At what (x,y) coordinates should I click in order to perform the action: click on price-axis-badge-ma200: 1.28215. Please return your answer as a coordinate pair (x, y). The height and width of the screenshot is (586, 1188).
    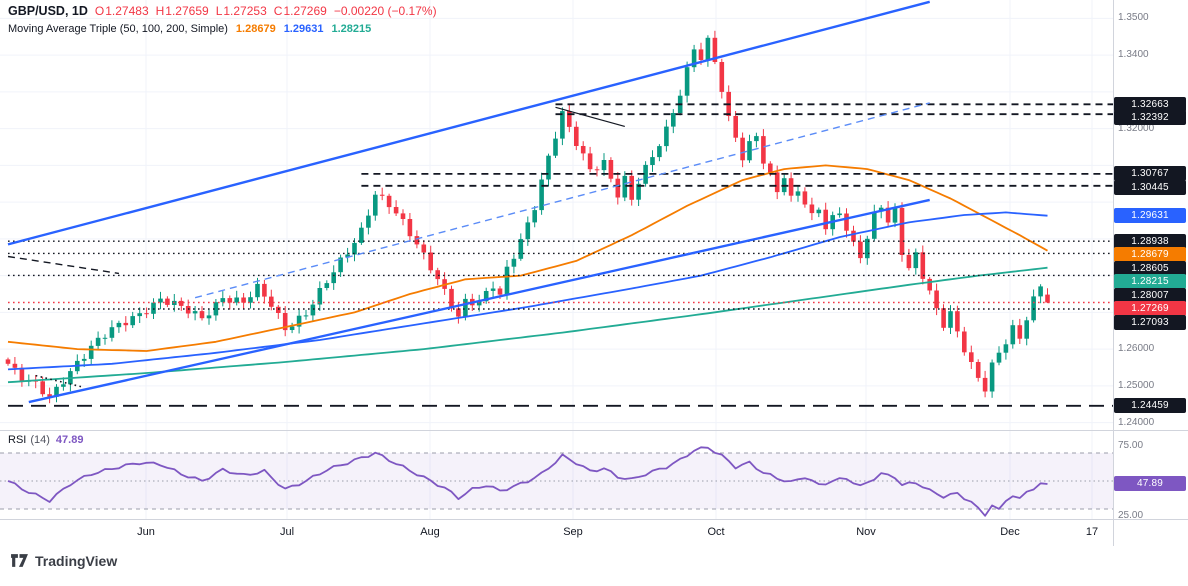
    Looking at the image, I should click on (1150, 282).